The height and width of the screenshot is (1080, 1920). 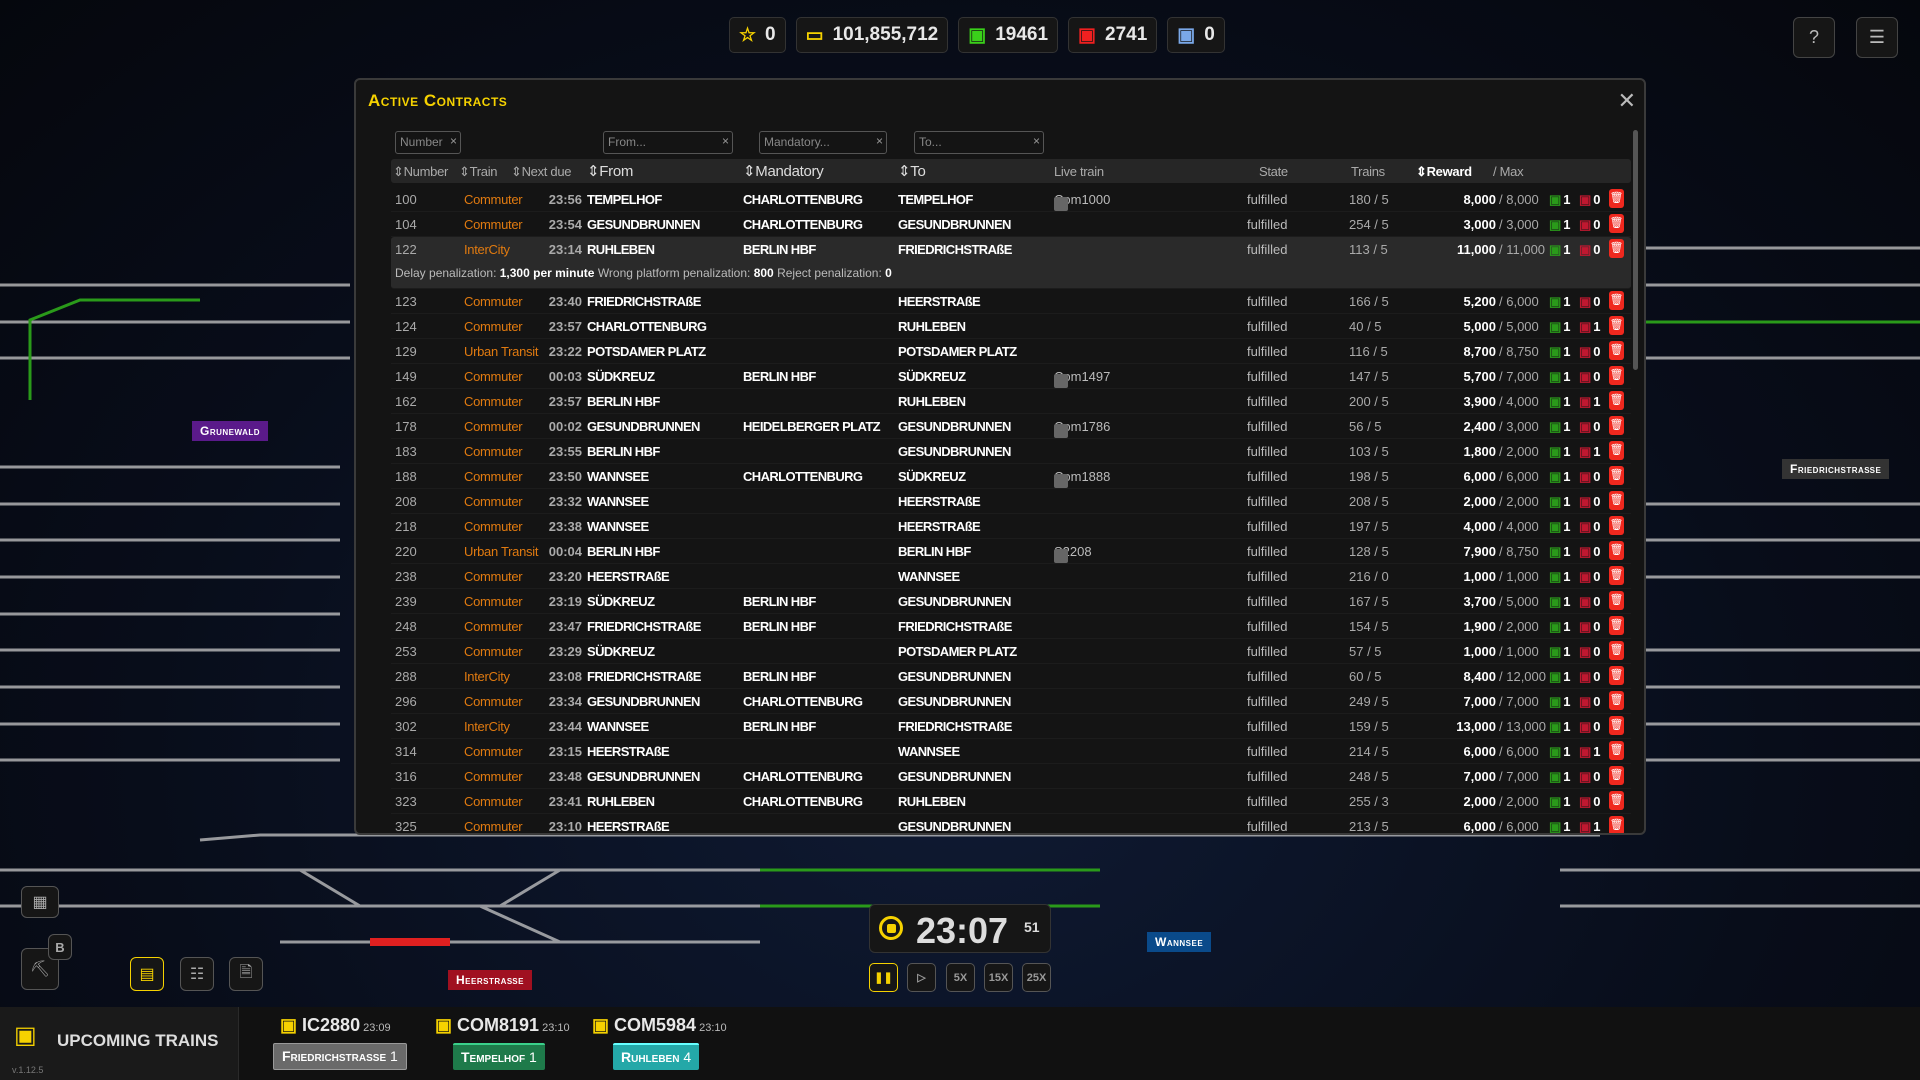 I want to click on mandatory-station: CHARLOTTENBURG, so click(x=803, y=224).